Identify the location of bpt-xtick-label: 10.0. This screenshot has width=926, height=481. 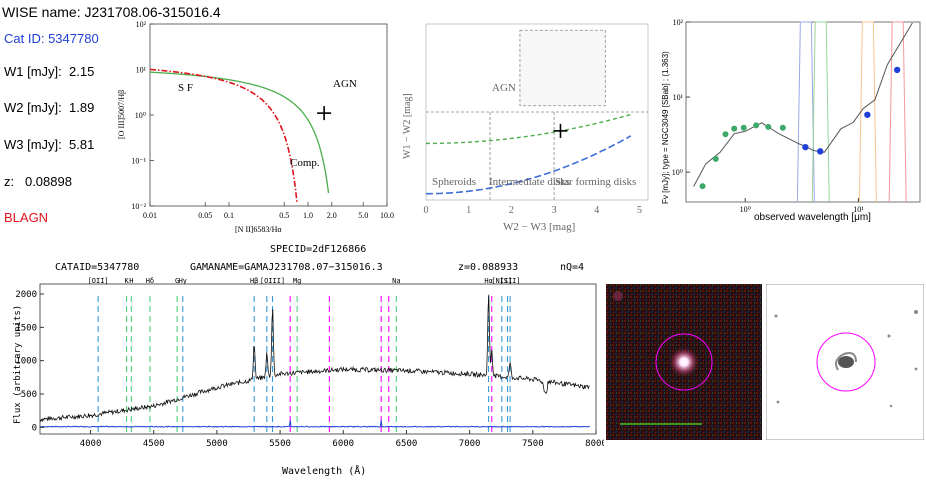
(387, 215).